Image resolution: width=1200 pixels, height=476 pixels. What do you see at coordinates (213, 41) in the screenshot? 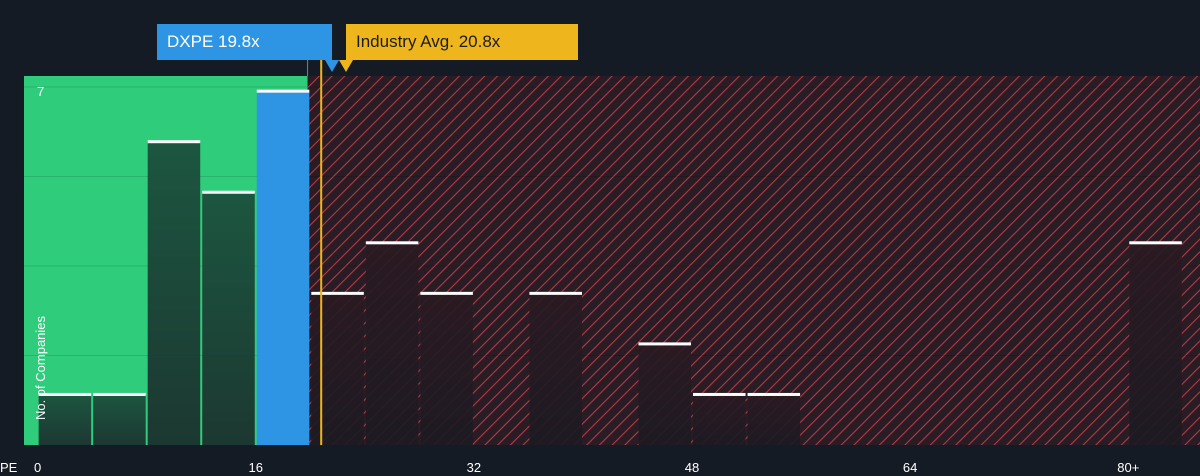
I see `company-pe-label: DXPE 19.8x` at bounding box center [213, 41].